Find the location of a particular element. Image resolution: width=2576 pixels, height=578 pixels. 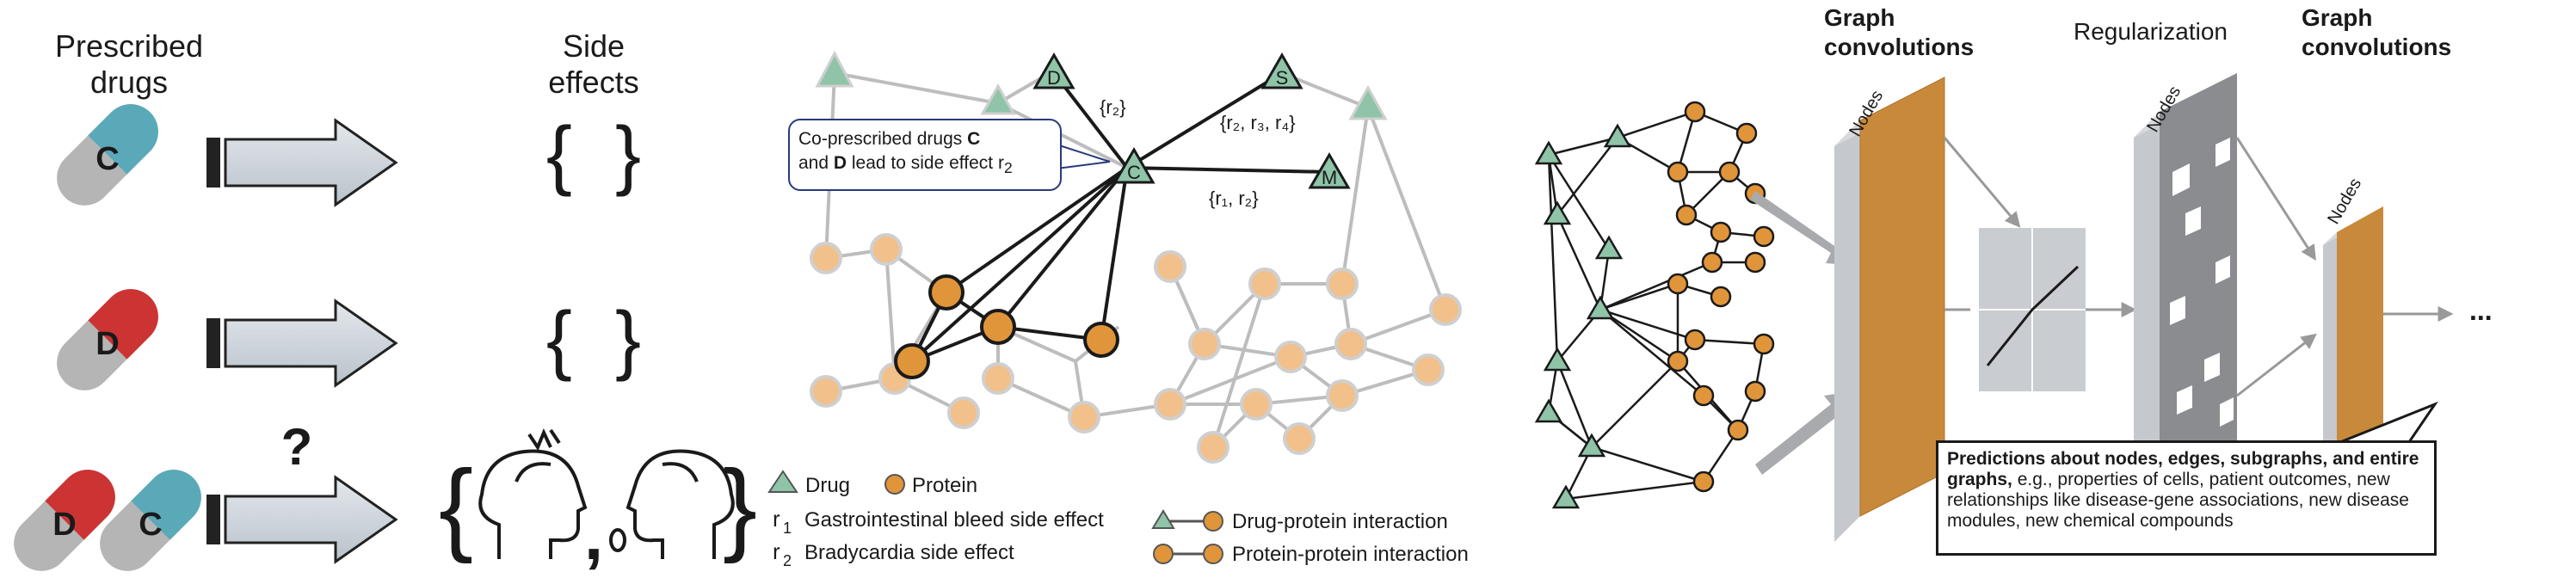

head-fainting-icon is located at coordinates (672, 504).